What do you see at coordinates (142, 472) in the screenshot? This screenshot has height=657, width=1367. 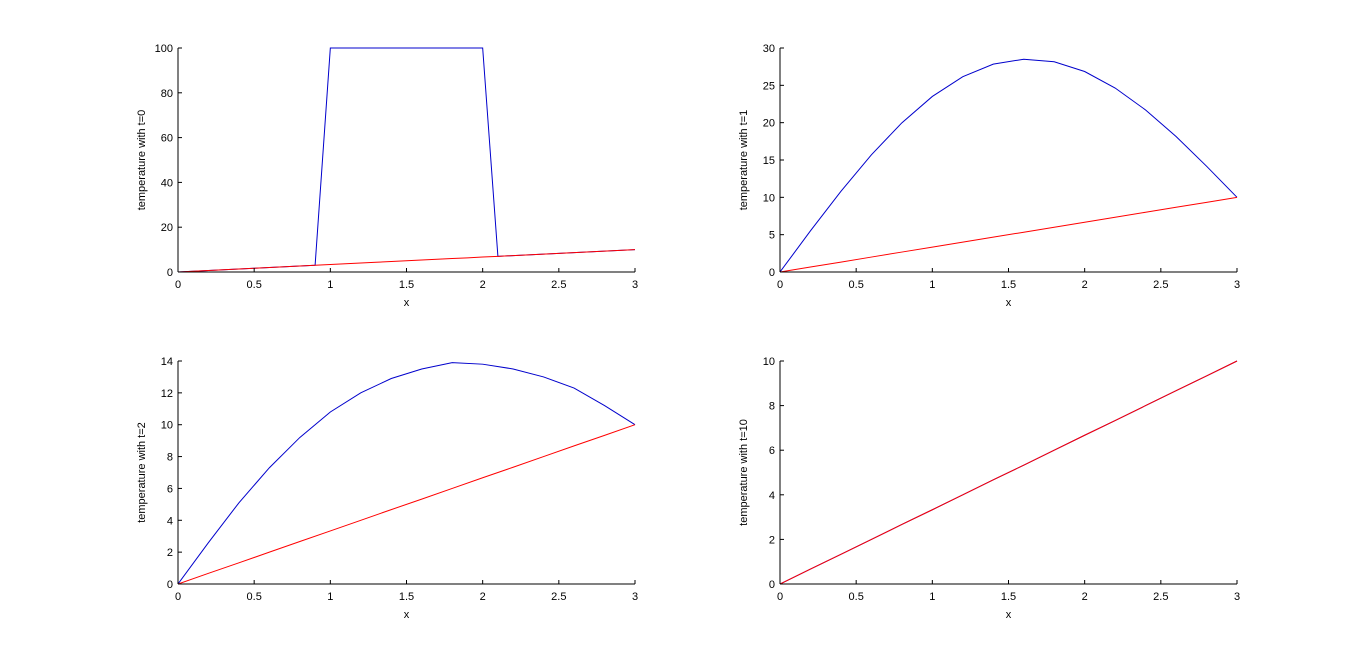 I see `y-axis-label: temperature with t=2` at bounding box center [142, 472].